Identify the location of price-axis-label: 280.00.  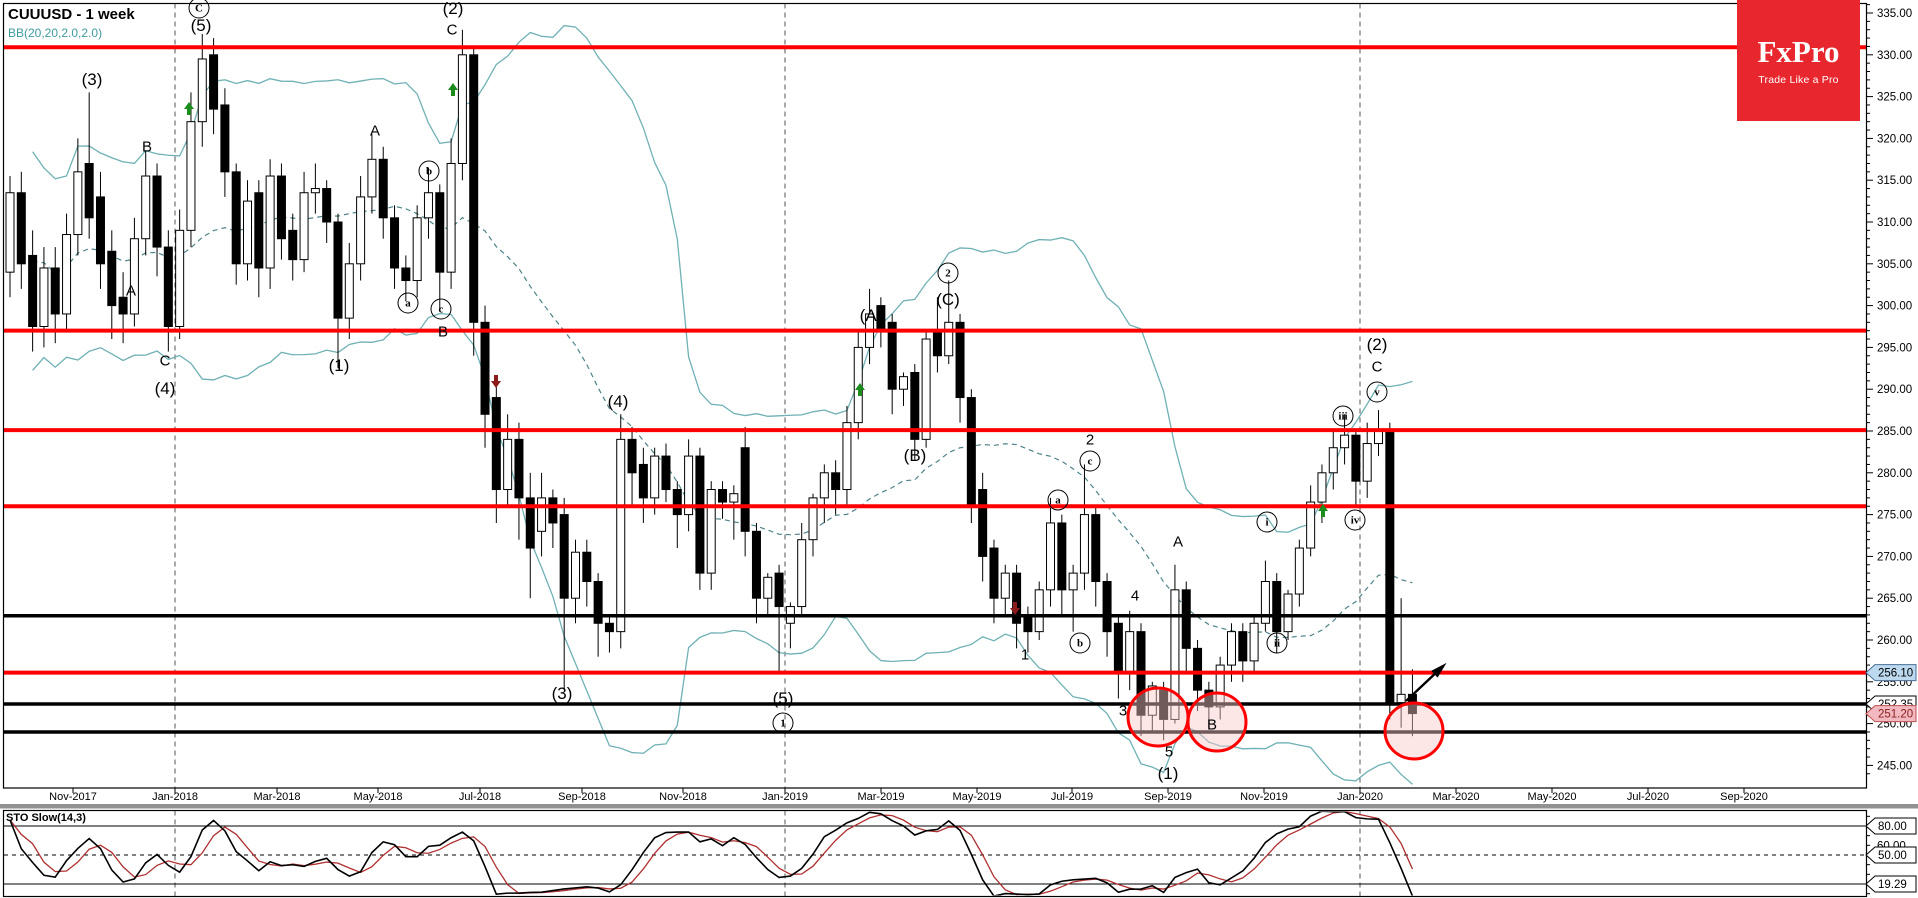
(1894, 474).